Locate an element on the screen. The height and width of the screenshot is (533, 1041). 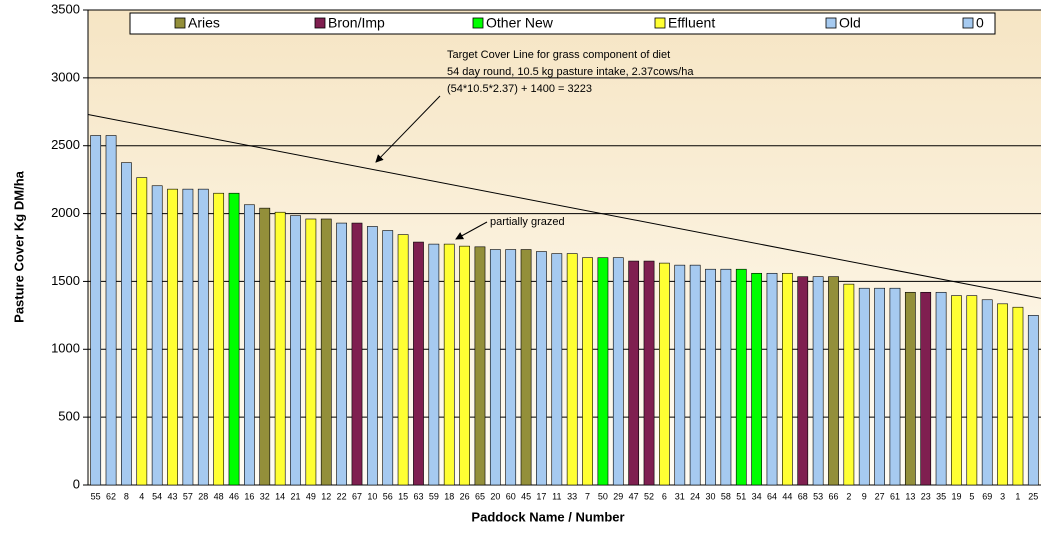
x-tick-label: 25 is located at coordinates (1033, 496).